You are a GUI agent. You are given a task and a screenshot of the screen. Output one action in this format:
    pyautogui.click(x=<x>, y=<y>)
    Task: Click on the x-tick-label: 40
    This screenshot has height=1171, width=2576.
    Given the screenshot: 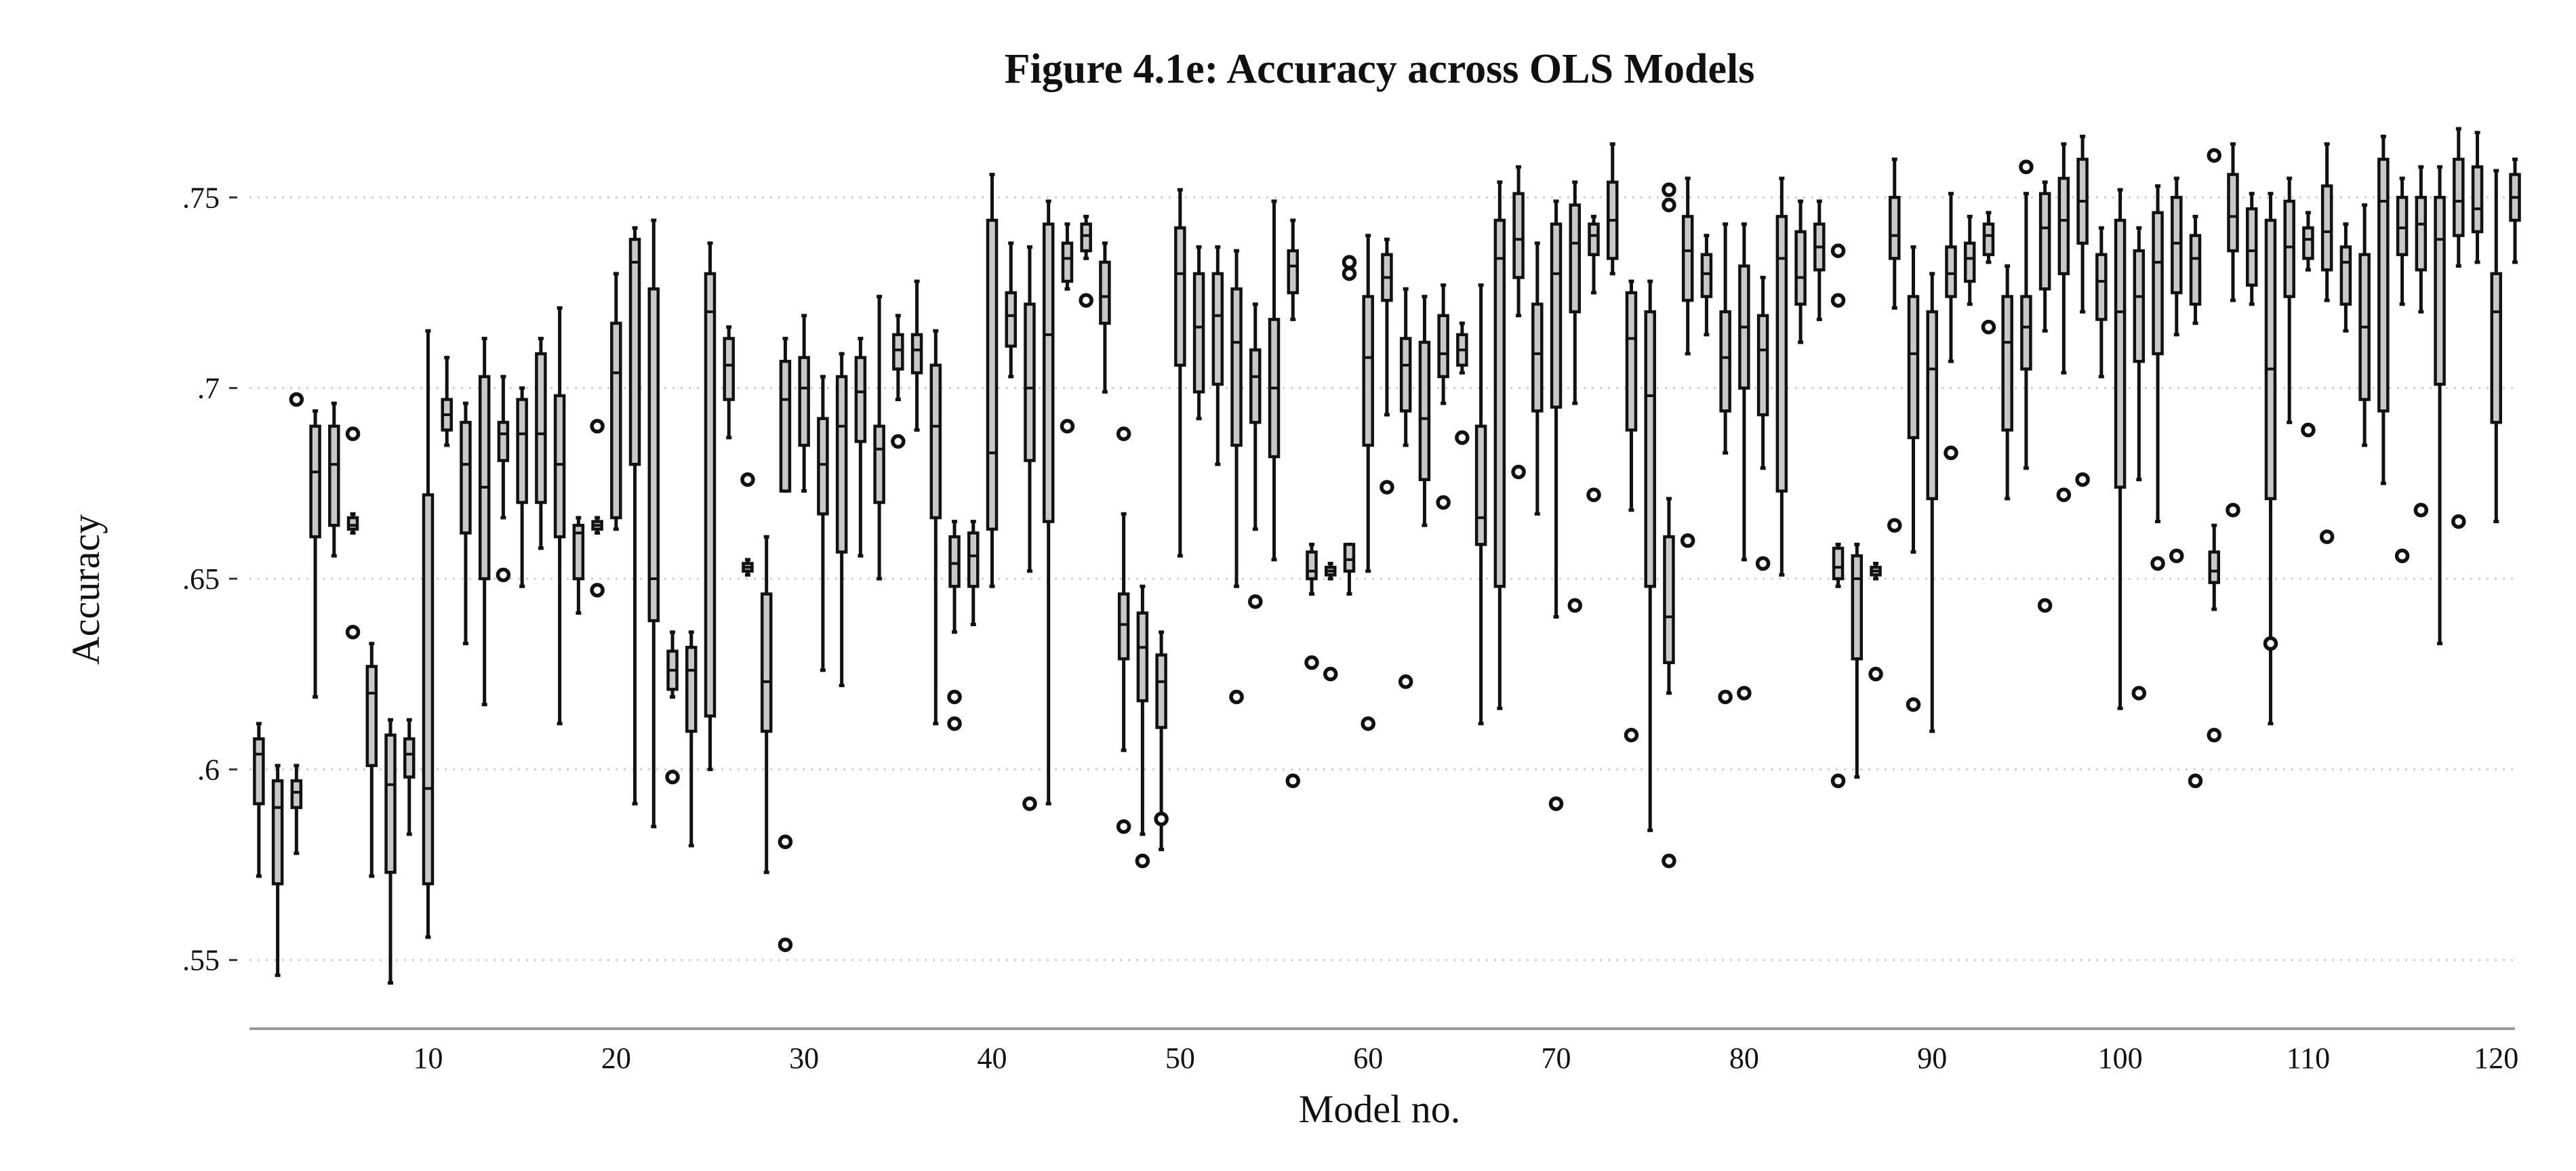 What is the action you would take?
    pyautogui.click(x=992, y=1058)
    